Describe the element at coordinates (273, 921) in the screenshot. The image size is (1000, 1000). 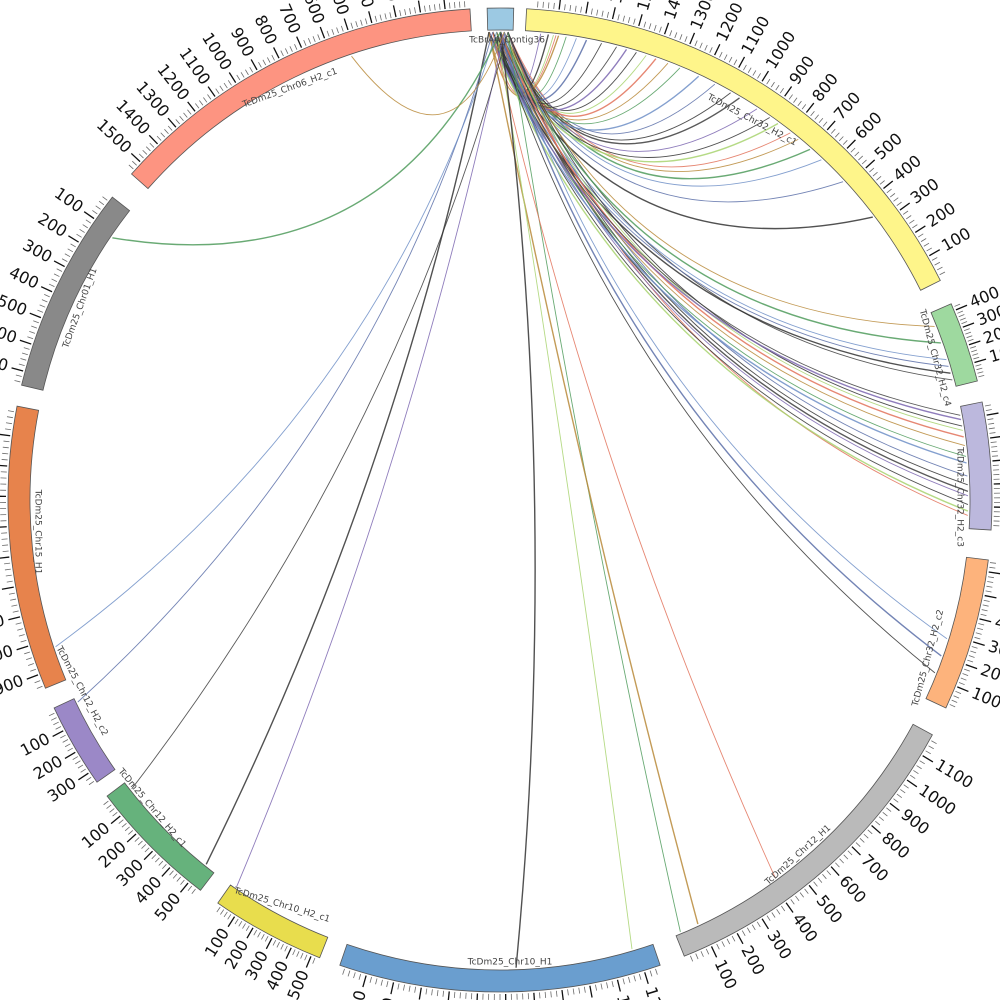
I see `segment-tcdm25-chr10-h2-c1` at that location.